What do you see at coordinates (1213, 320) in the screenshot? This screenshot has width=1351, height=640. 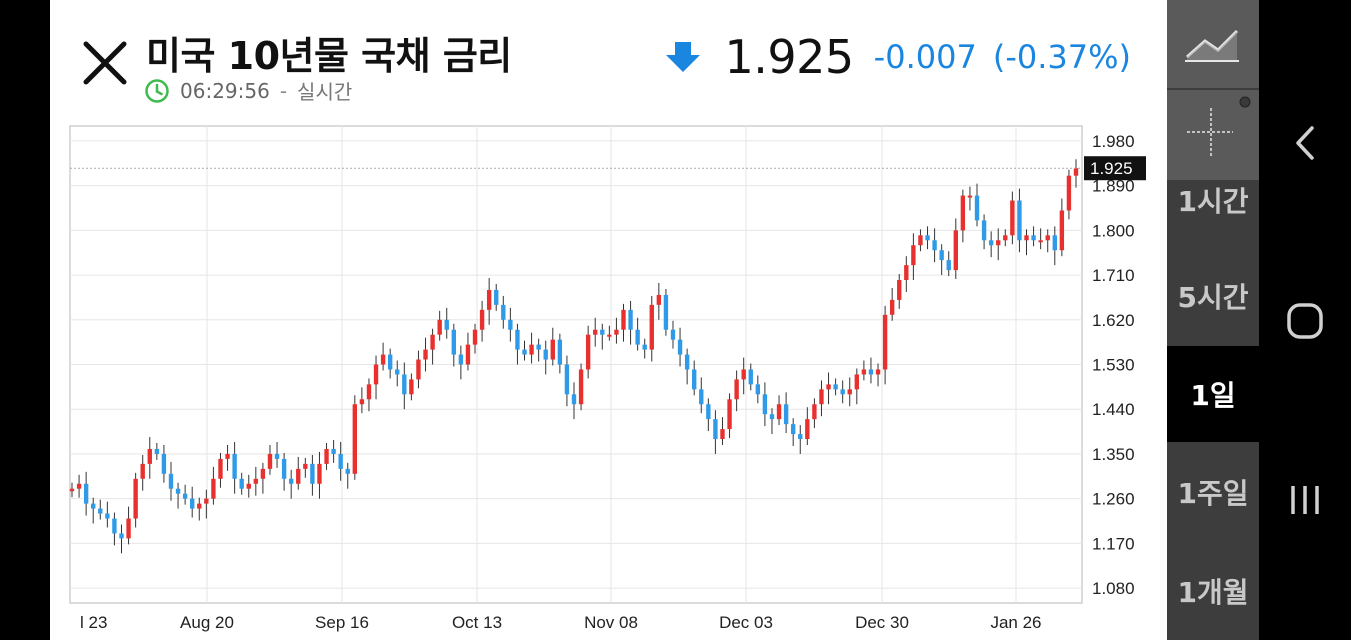 I see `chart-toolbar: 1시간 5시간 1일 1주일 1개월` at bounding box center [1213, 320].